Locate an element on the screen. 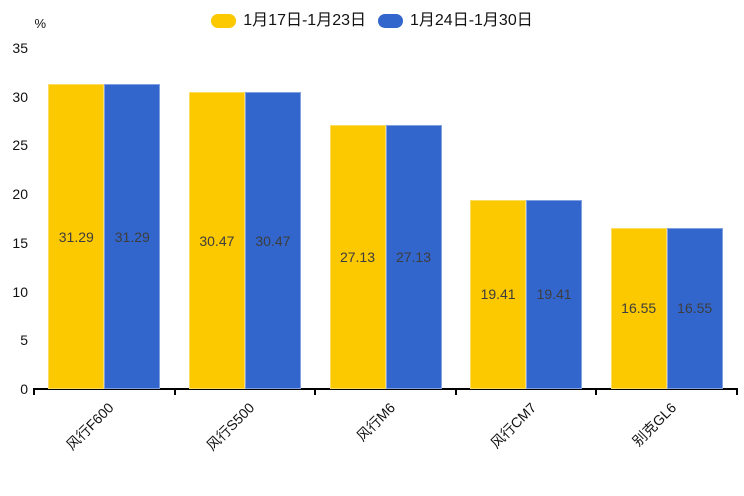 This screenshot has height=496, width=744. x-axis-category-label: 风行F600 is located at coordinates (90, 426).